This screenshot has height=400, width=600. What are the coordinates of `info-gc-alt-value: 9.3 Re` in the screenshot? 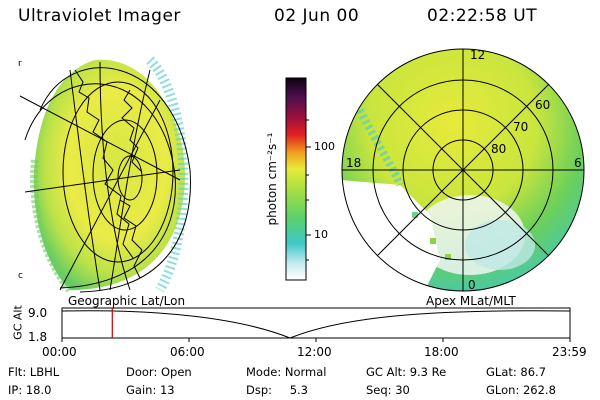 It's located at (428, 372).